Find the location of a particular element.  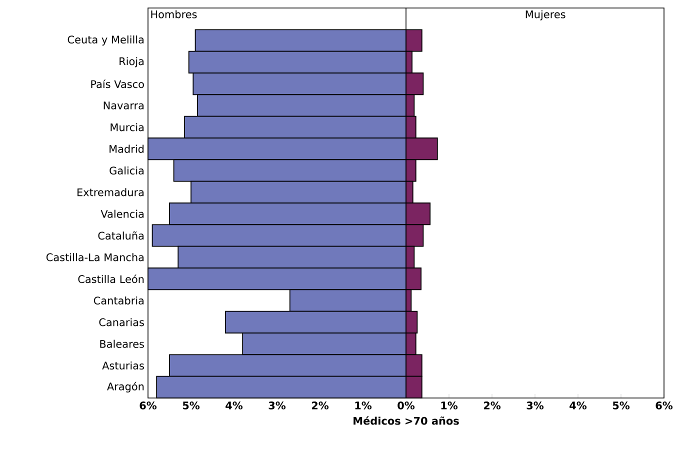

y-tick-label: Valencia is located at coordinates (122, 214).